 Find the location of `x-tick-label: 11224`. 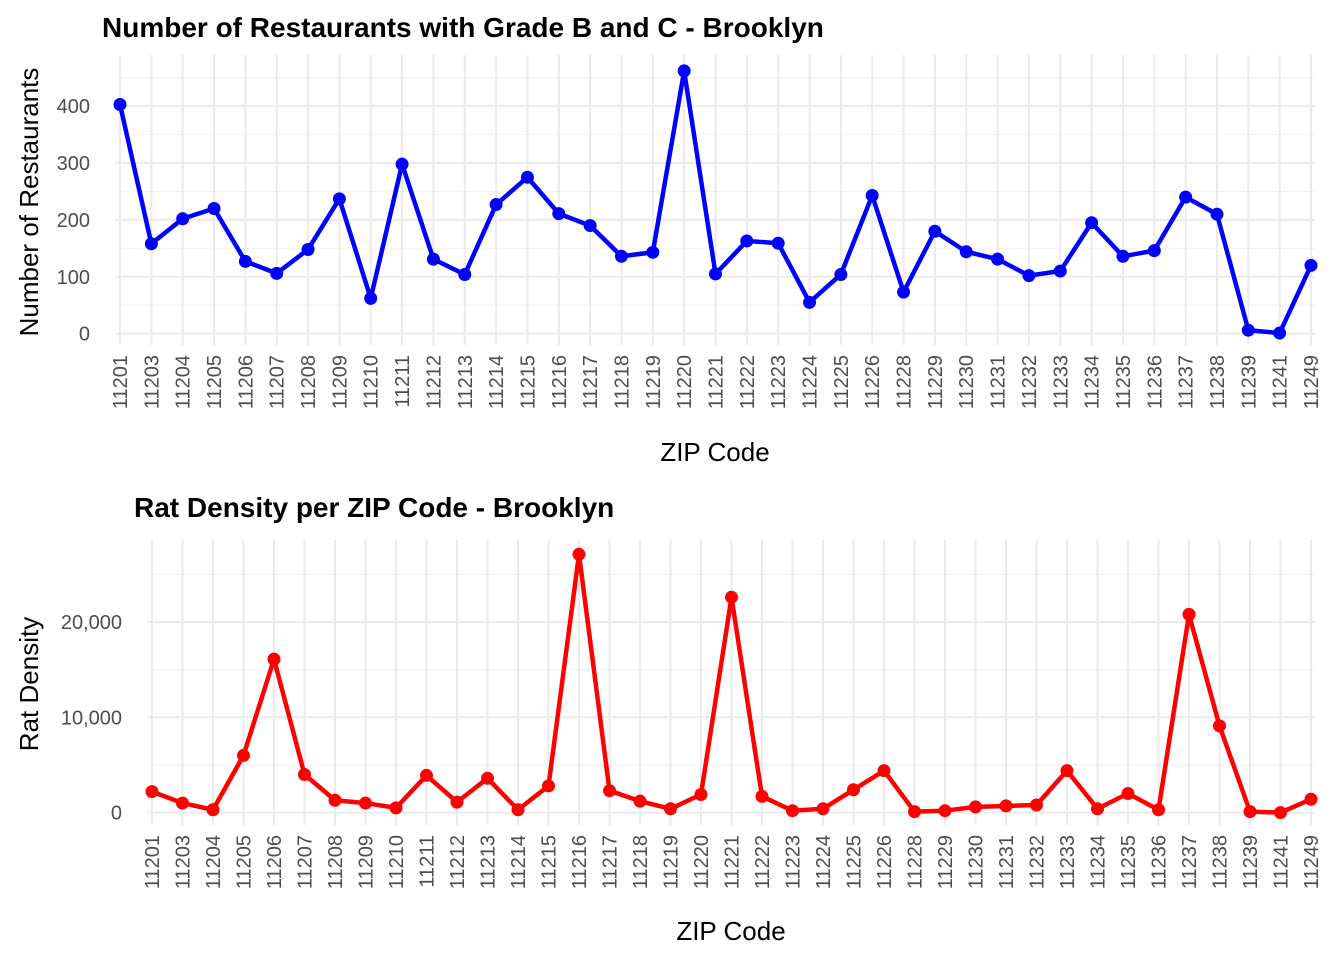

x-tick-label: 11224 is located at coordinates (824, 862).